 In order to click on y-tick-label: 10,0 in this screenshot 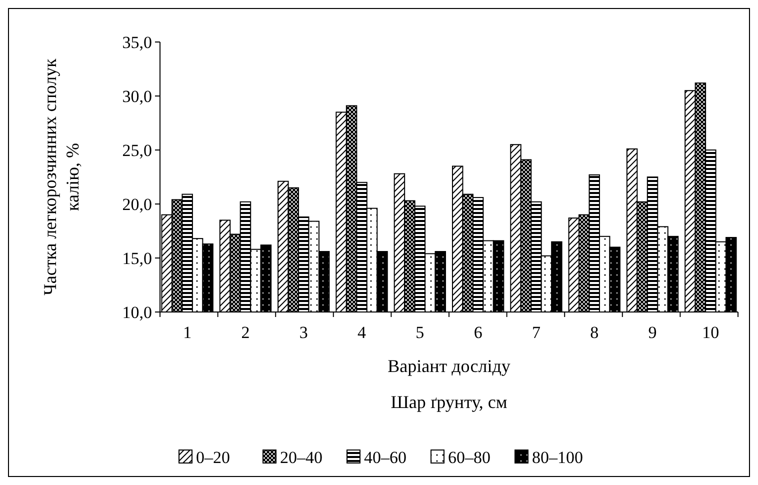, I will do `click(137, 312)`.